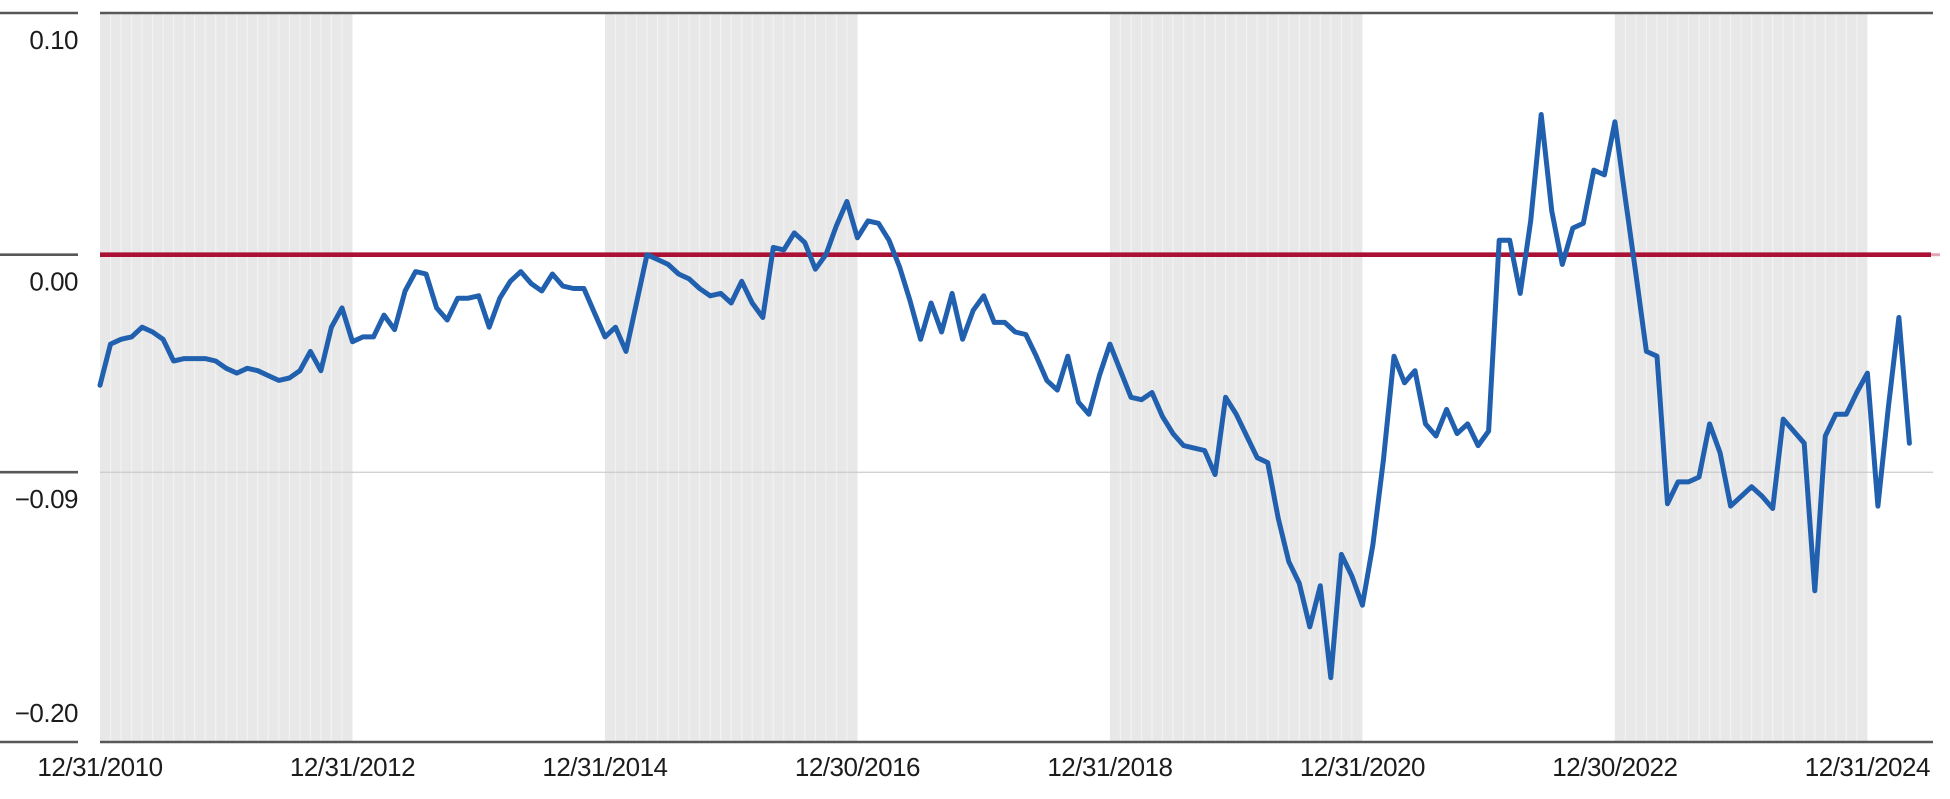  Describe the element at coordinates (53, 282) in the screenshot. I see `y-tick-label: 0.00` at that location.